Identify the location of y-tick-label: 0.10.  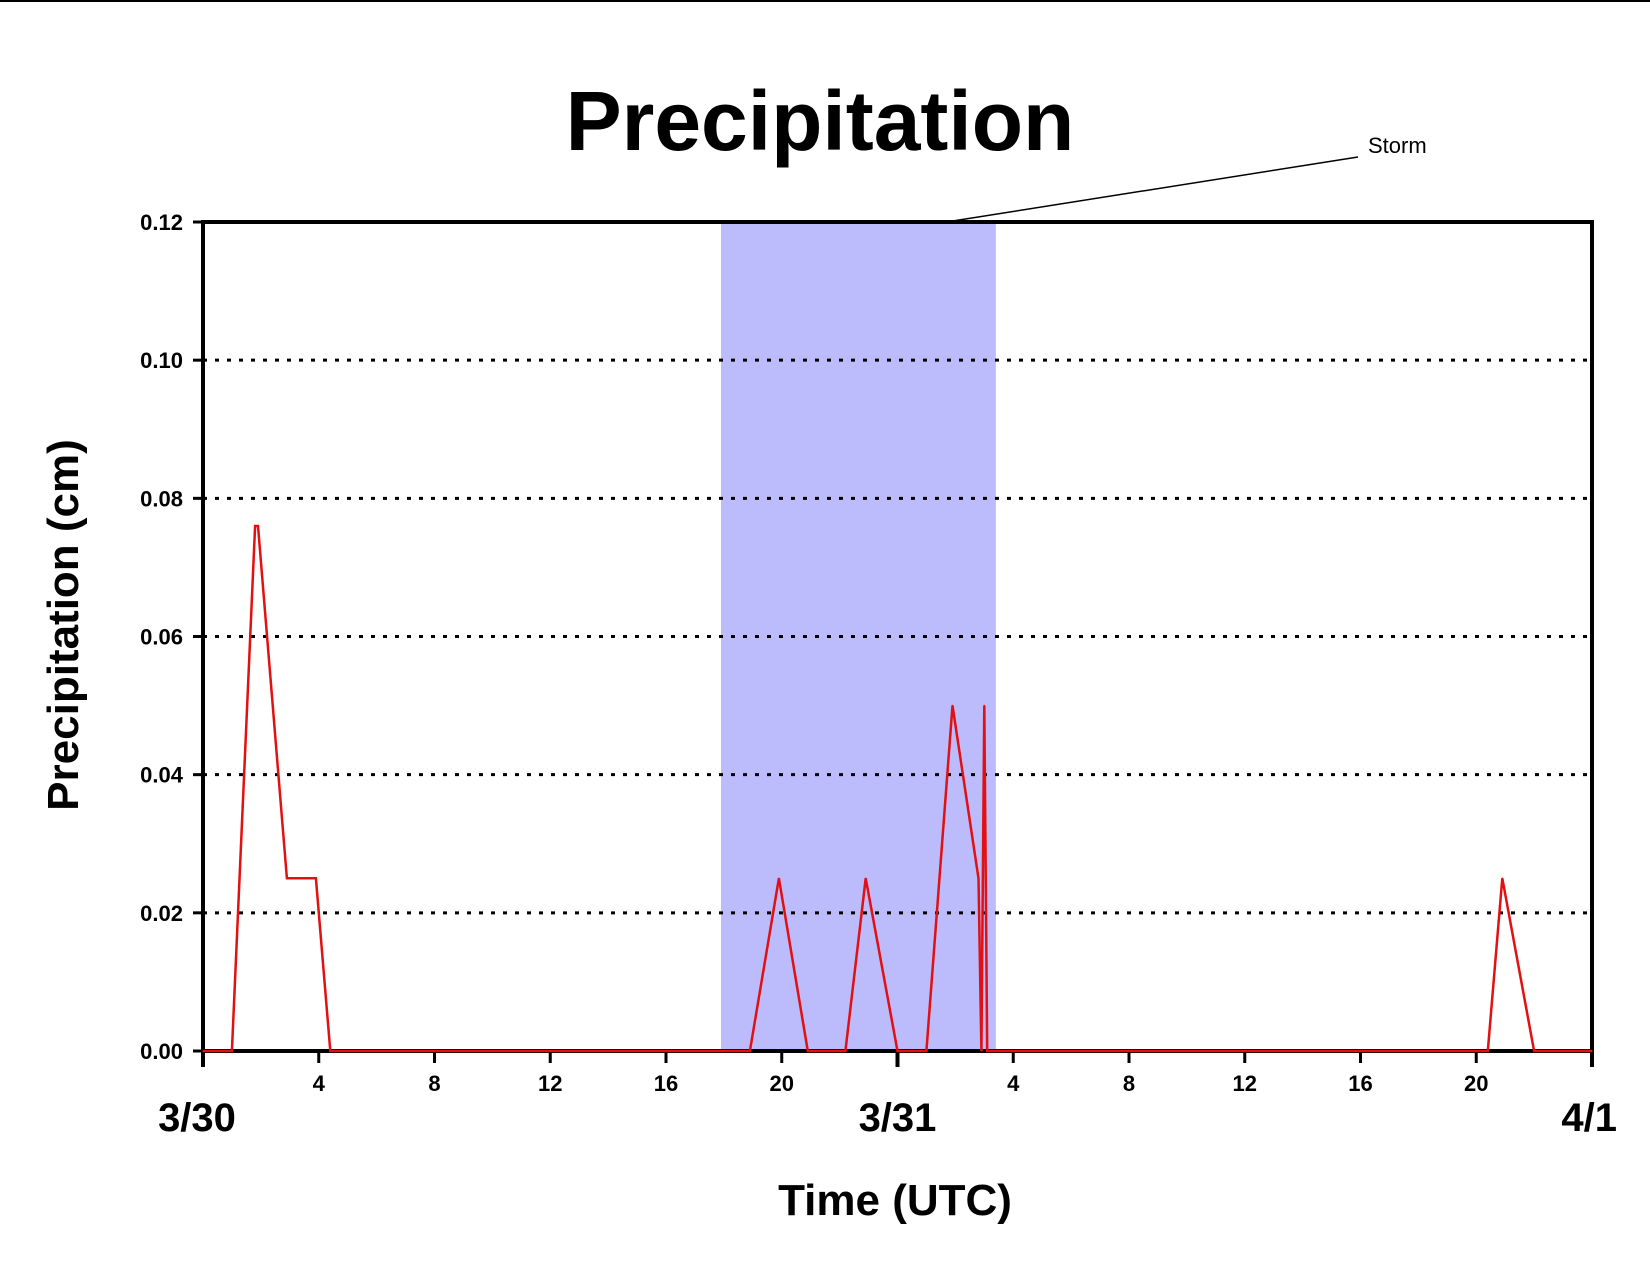
(161, 360).